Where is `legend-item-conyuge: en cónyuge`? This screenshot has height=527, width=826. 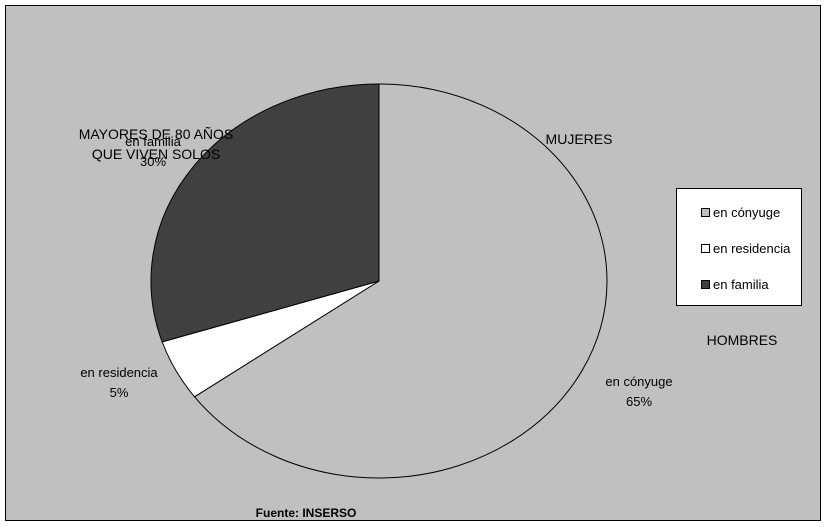 legend-item-conyuge: en cónyuge is located at coordinates (740, 212).